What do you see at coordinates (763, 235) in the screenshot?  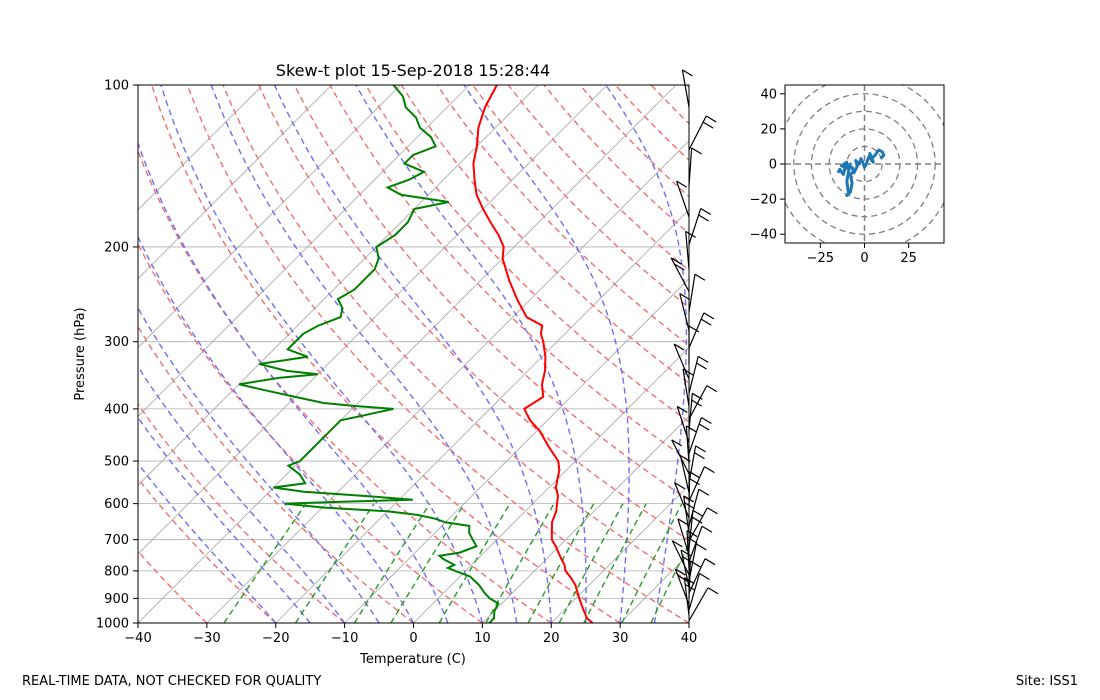 I see `hodo-y-tick-label: −40` at bounding box center [763, 235].